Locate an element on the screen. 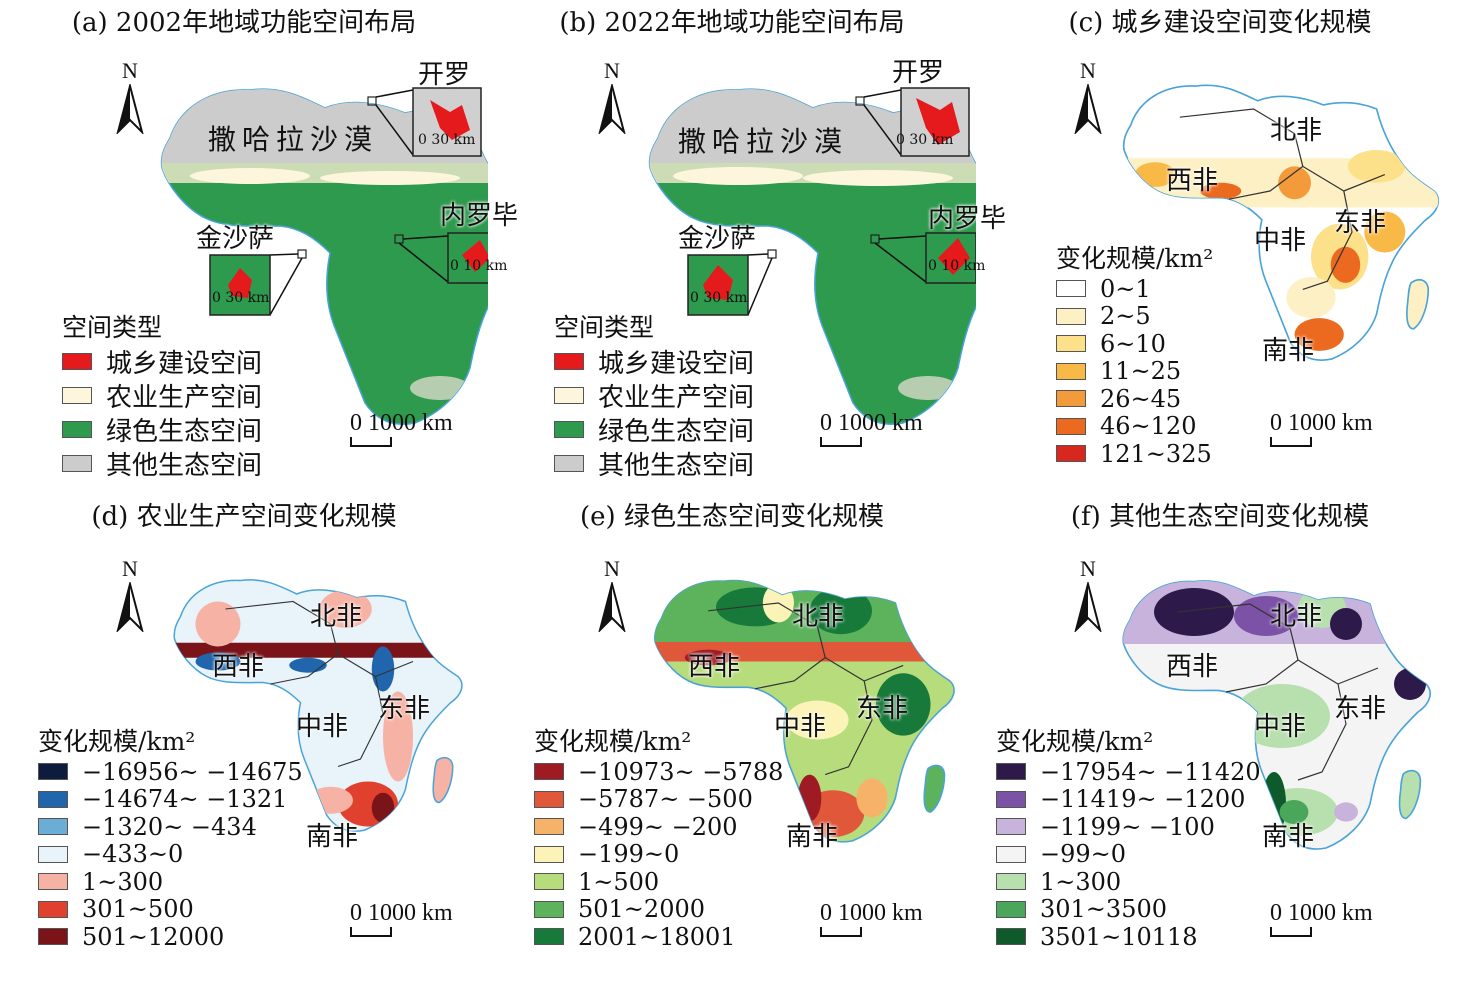  legend-label: −433~0 is located at coordinates (133, 854).